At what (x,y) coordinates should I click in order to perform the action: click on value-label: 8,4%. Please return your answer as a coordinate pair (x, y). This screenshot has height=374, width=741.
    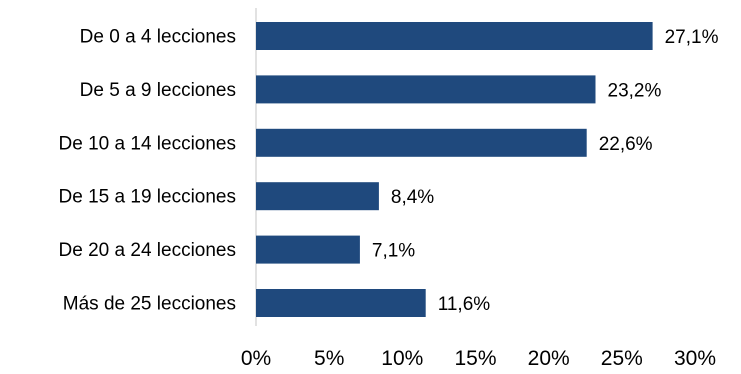
    Looking at the image, I should click on (412, 197).